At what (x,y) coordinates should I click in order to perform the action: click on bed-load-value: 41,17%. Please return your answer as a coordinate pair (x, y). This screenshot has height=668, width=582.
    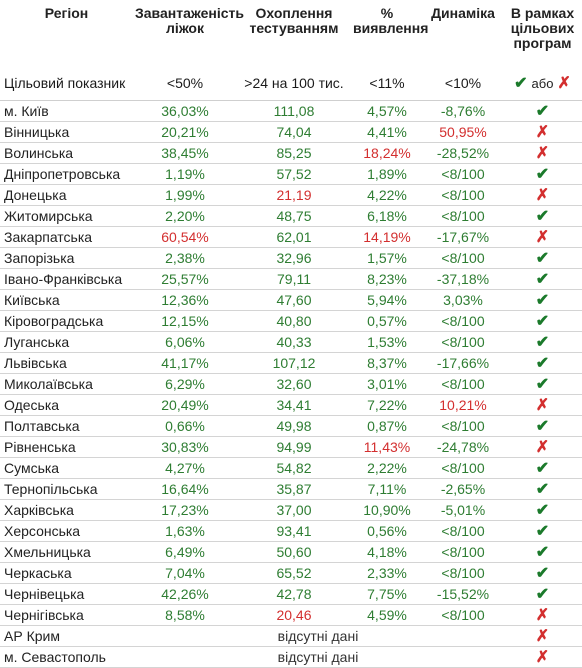
    Looking at the image, I should click on (185, 363).